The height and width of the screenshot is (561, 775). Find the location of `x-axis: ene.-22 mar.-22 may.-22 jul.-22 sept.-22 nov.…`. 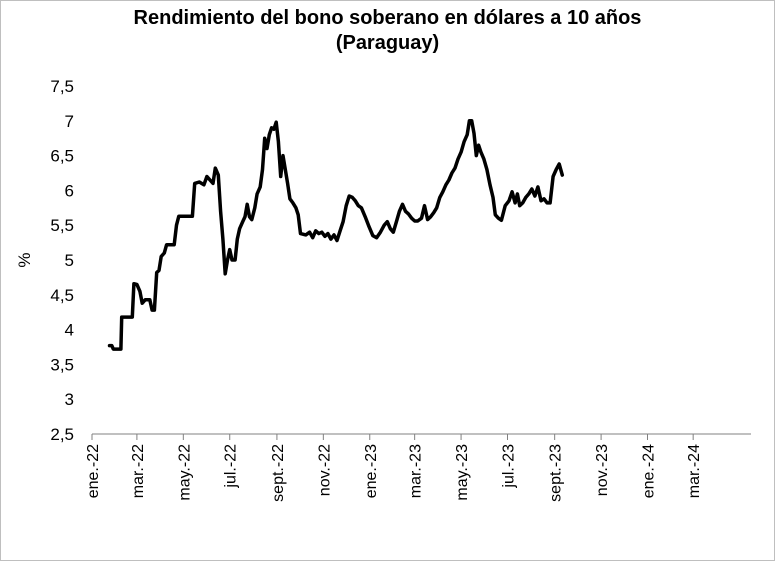

x-axis: ene.-22 mar.-22 may.-22 jul.-22 sept.-22 nov.… is located at coordinates (418, 467).